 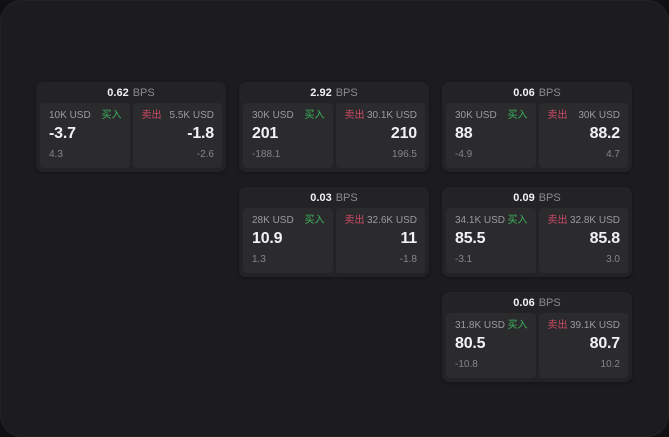 What do you see at coordinates (205, 154) in the screenshot?
I see `sell-sub-value: -2.6` at bounding box center [205, 154].